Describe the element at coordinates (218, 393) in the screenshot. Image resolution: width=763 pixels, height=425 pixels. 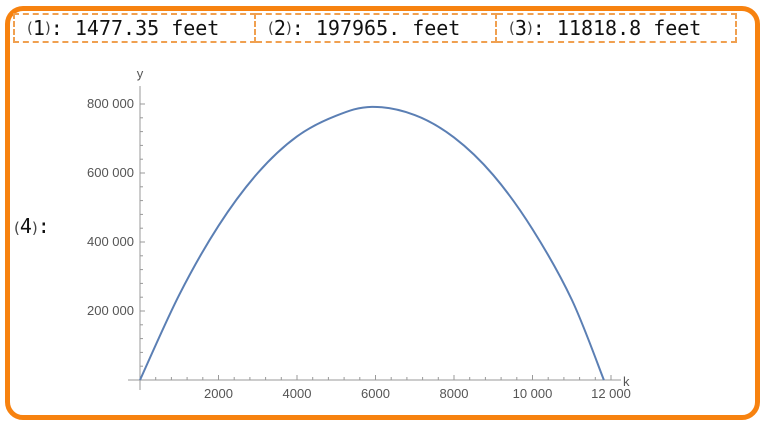
I see `x-tick-label: 2000` at that location.